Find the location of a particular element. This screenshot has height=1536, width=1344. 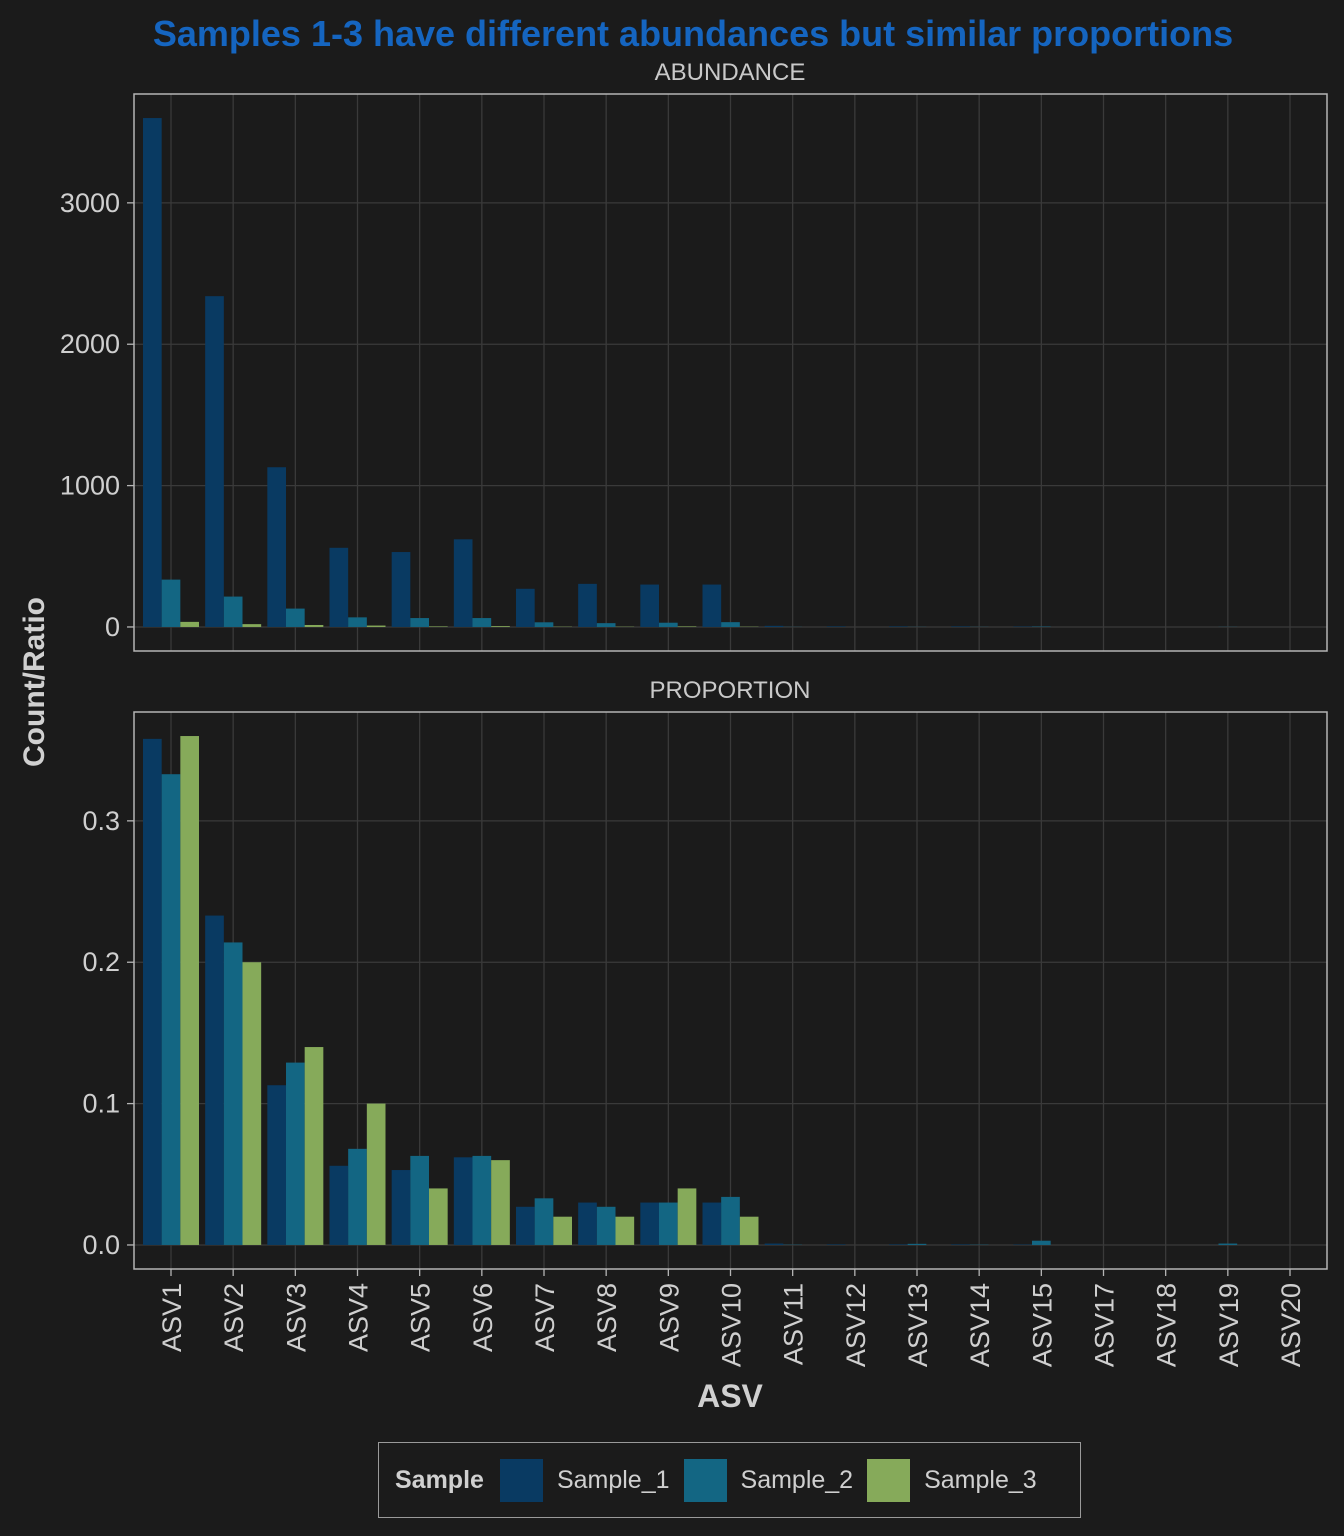

bar-sample-2-asv13 is located at coordinates (917, 1244).